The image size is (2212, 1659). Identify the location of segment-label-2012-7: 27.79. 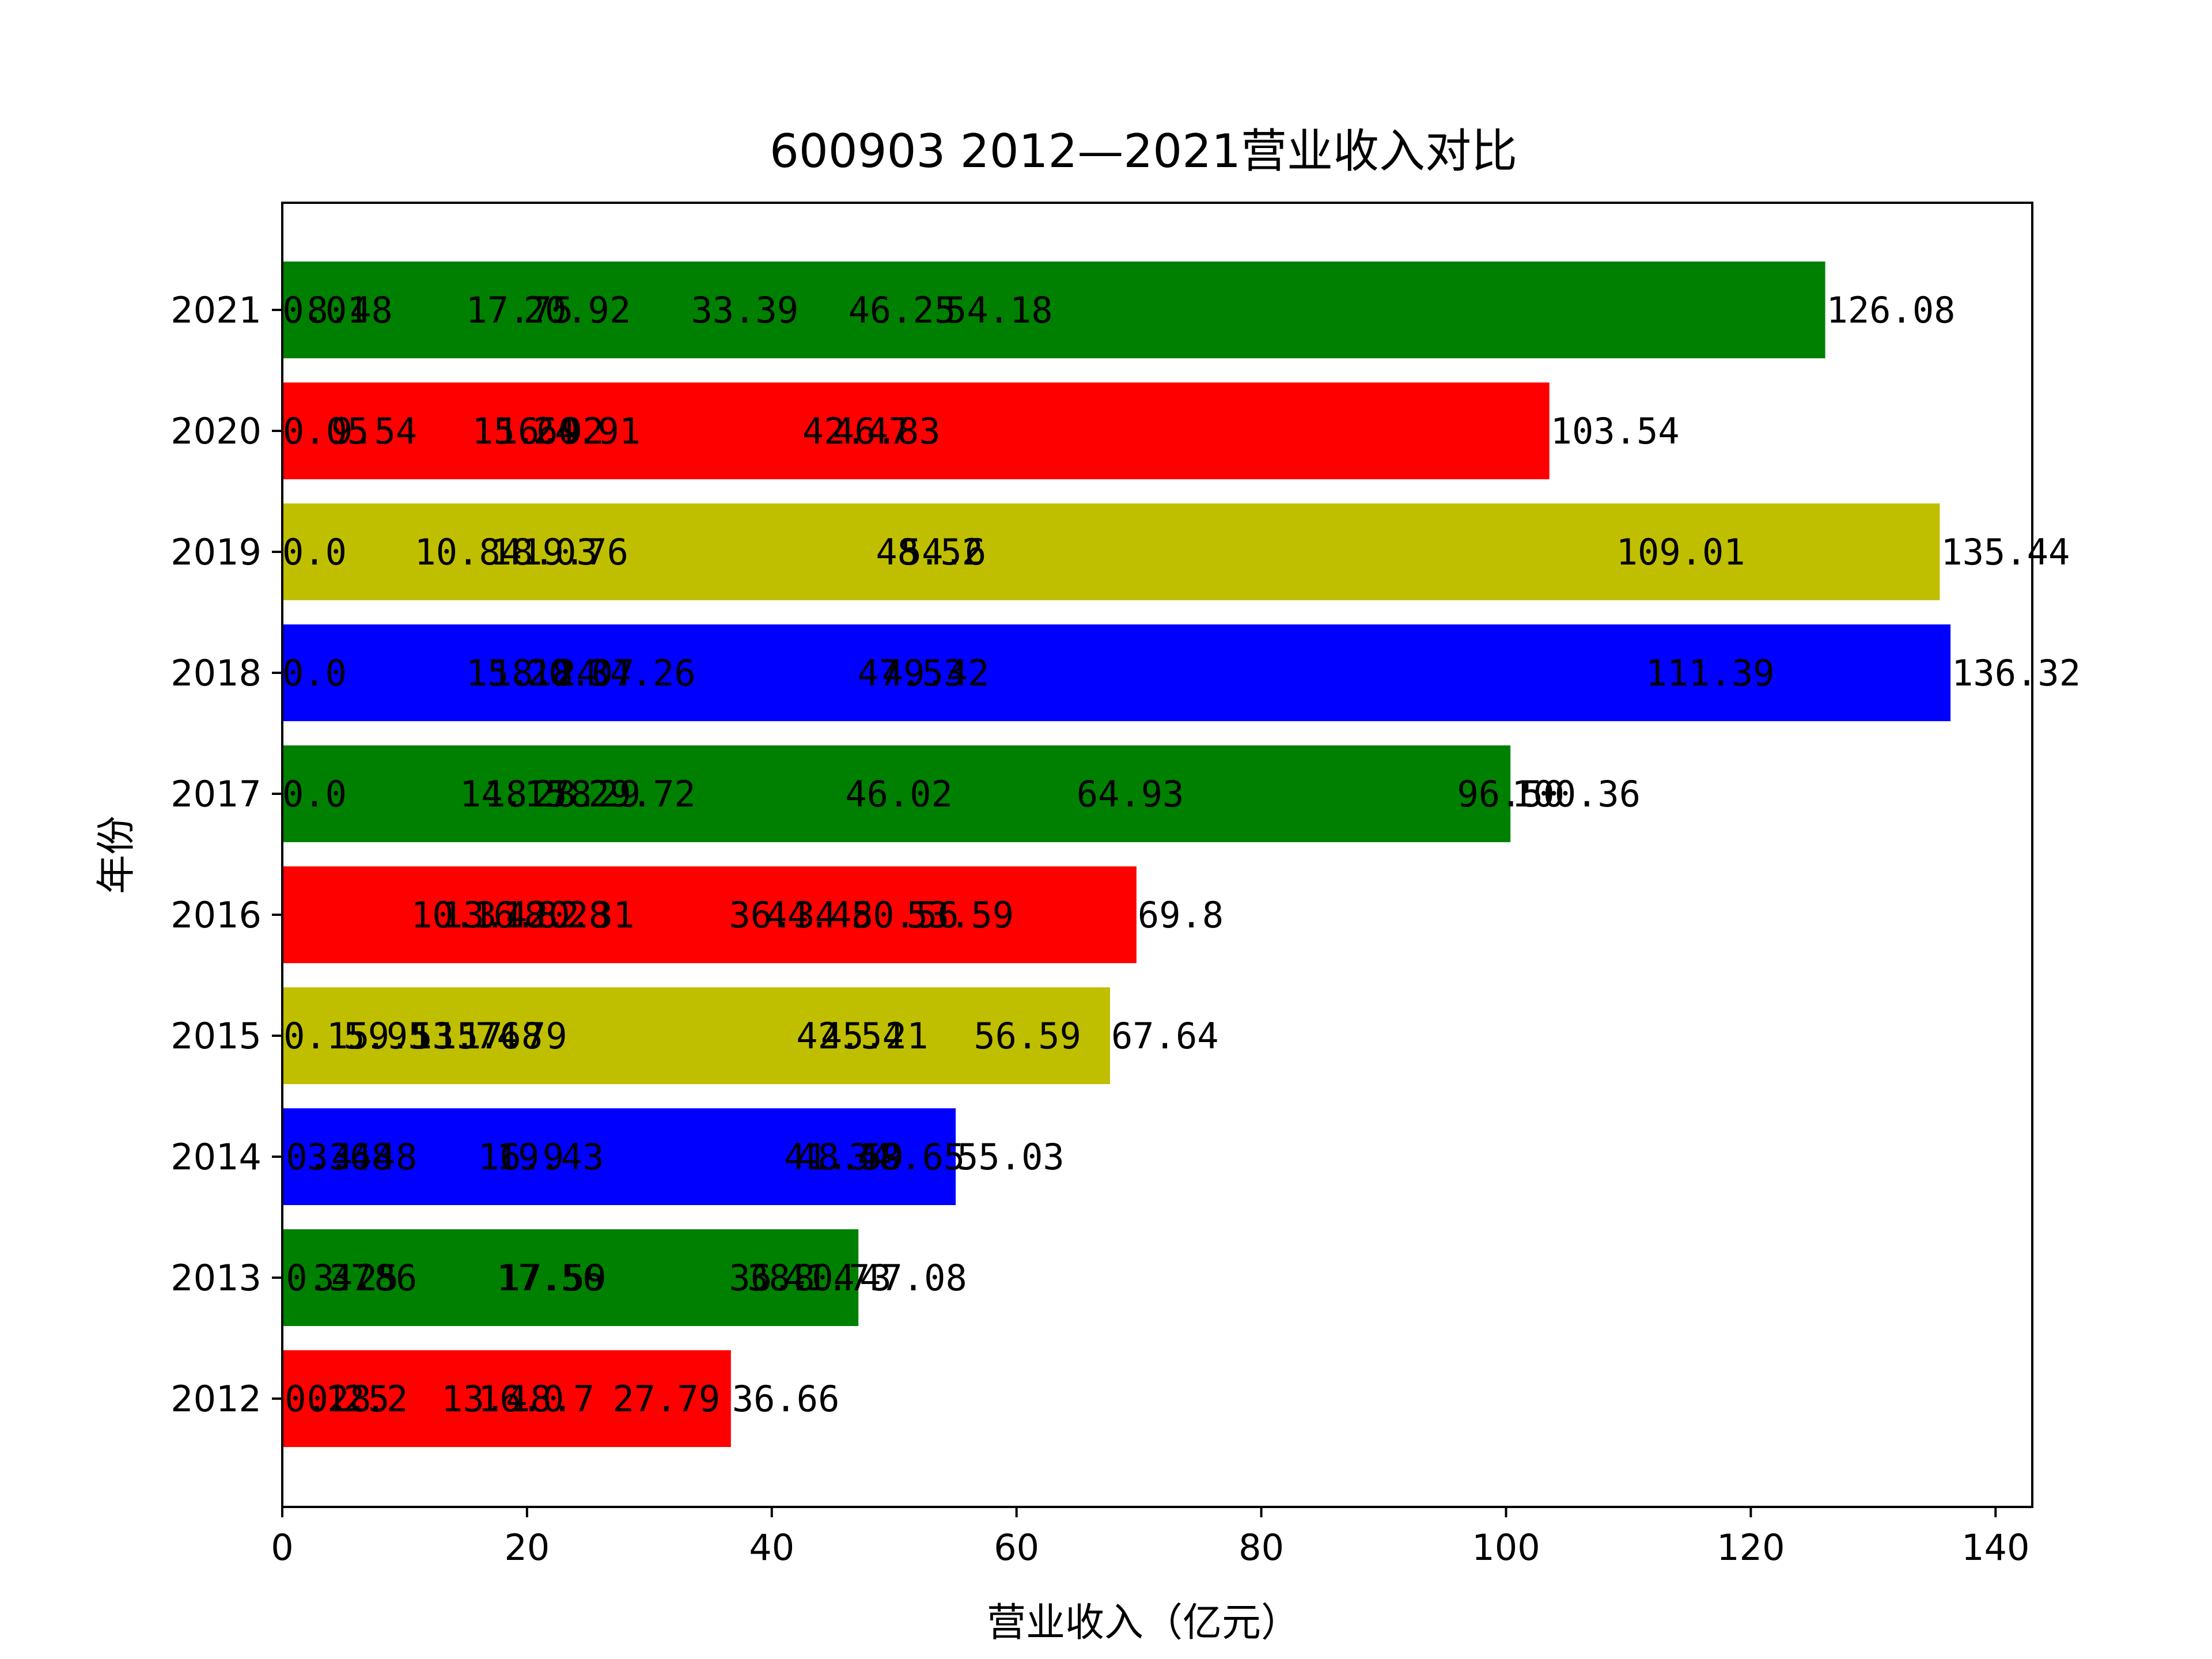
(667, 1399).